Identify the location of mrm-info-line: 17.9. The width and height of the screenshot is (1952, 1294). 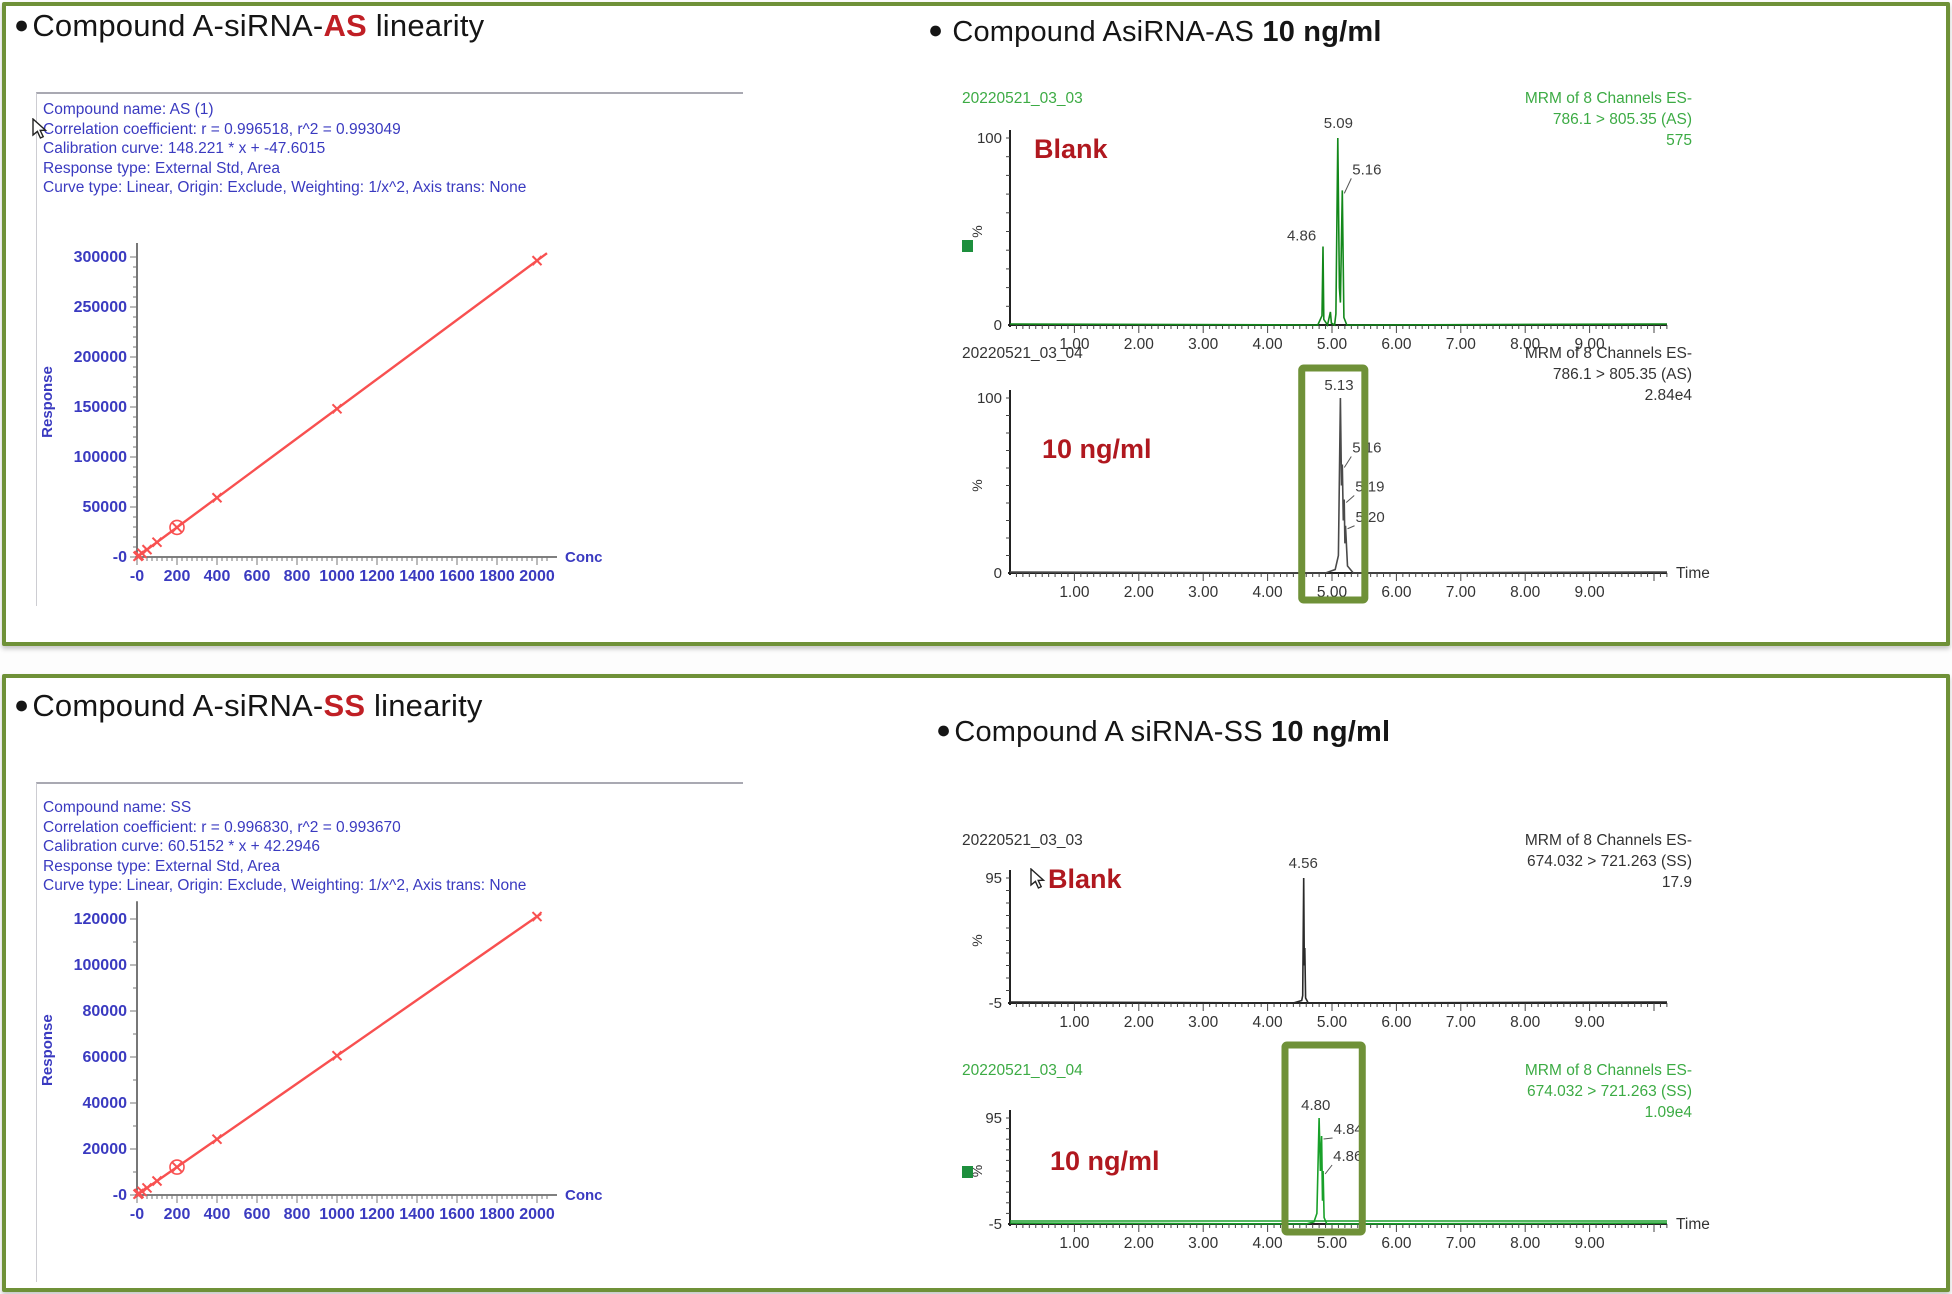
(1677, 882).